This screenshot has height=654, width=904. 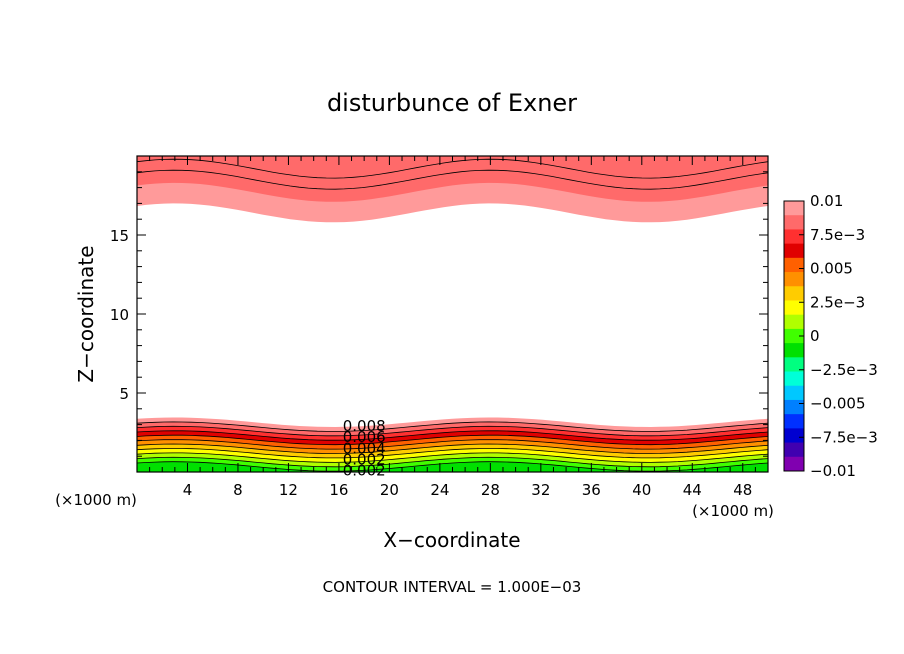 What do you see at coordinates (364, 459) in the screenshot?
I see `contour-label: 0.002` at bounding box center [364, 459].